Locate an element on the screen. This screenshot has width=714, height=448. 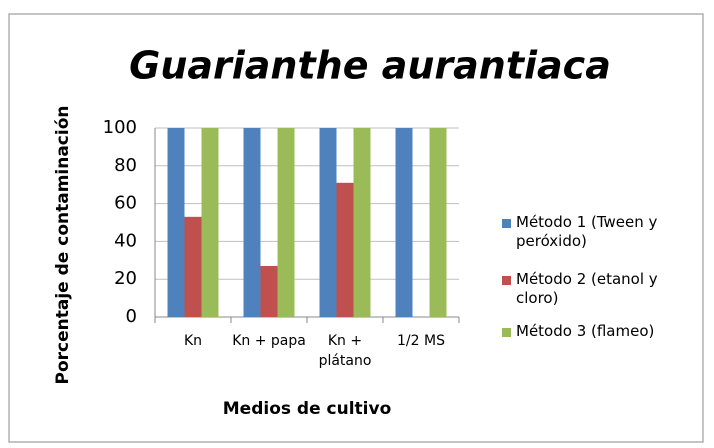
legend-label: Método 3 (flameo) is located at coordinates (585, 331).